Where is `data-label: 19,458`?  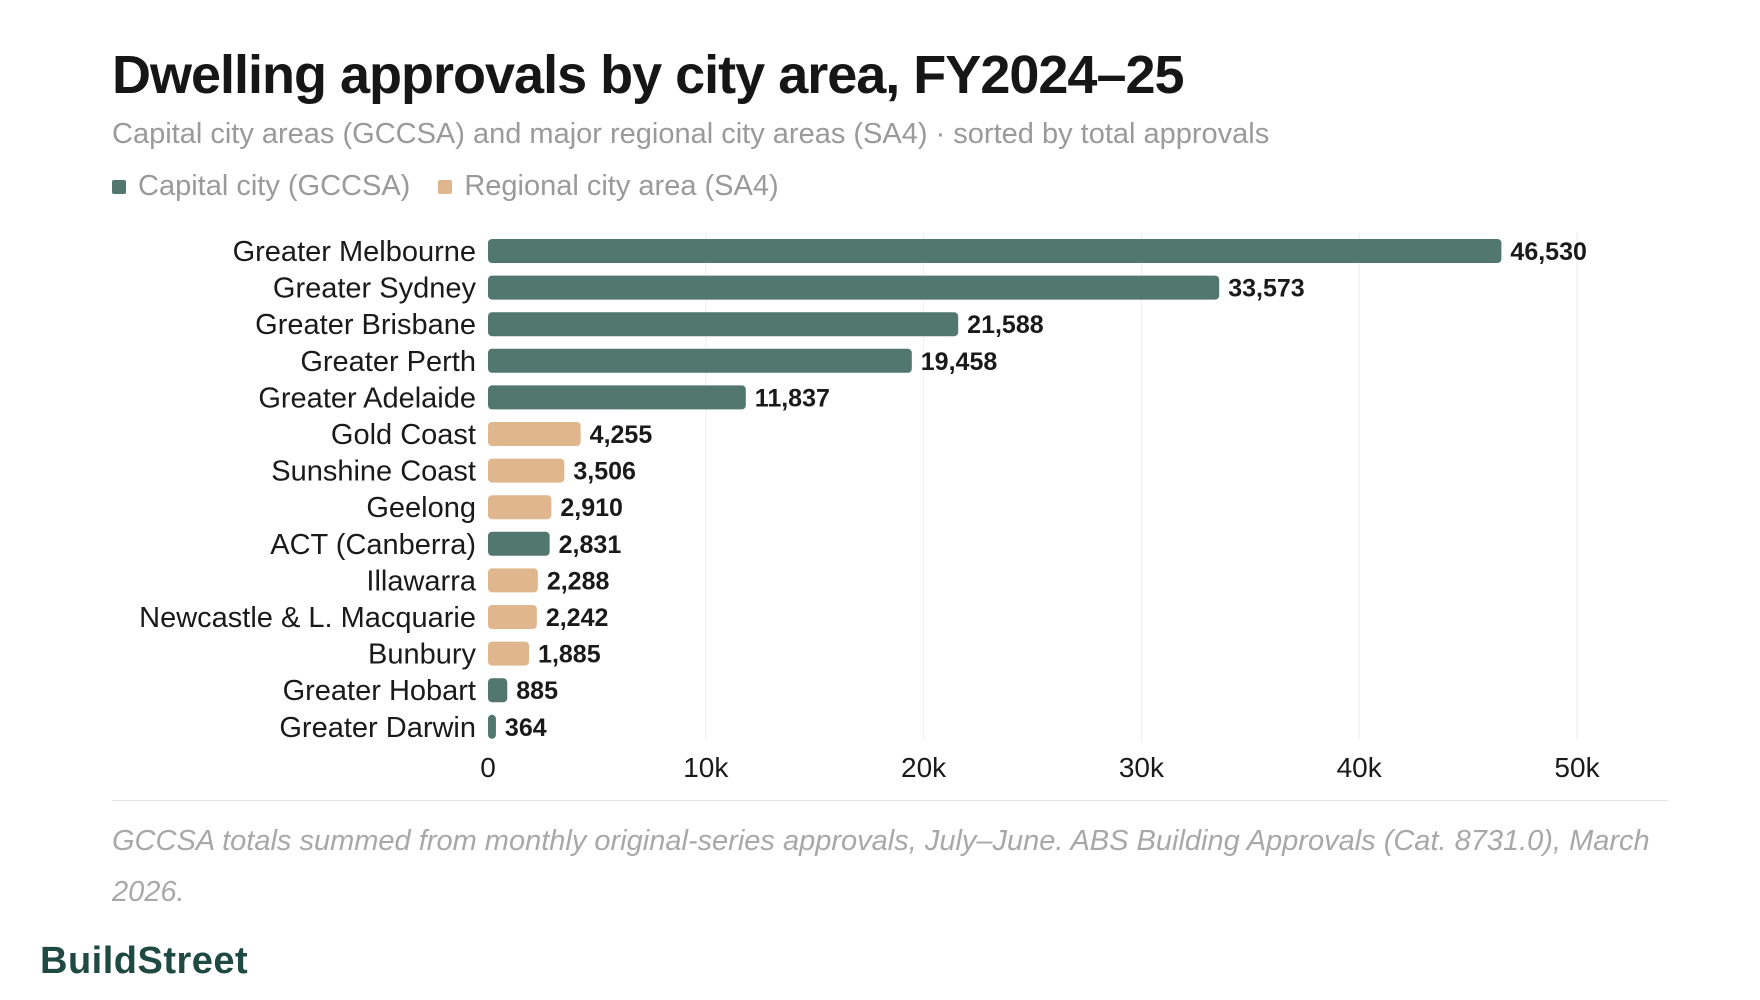 data-label: 19,458 is located at coordinates (959, 362).